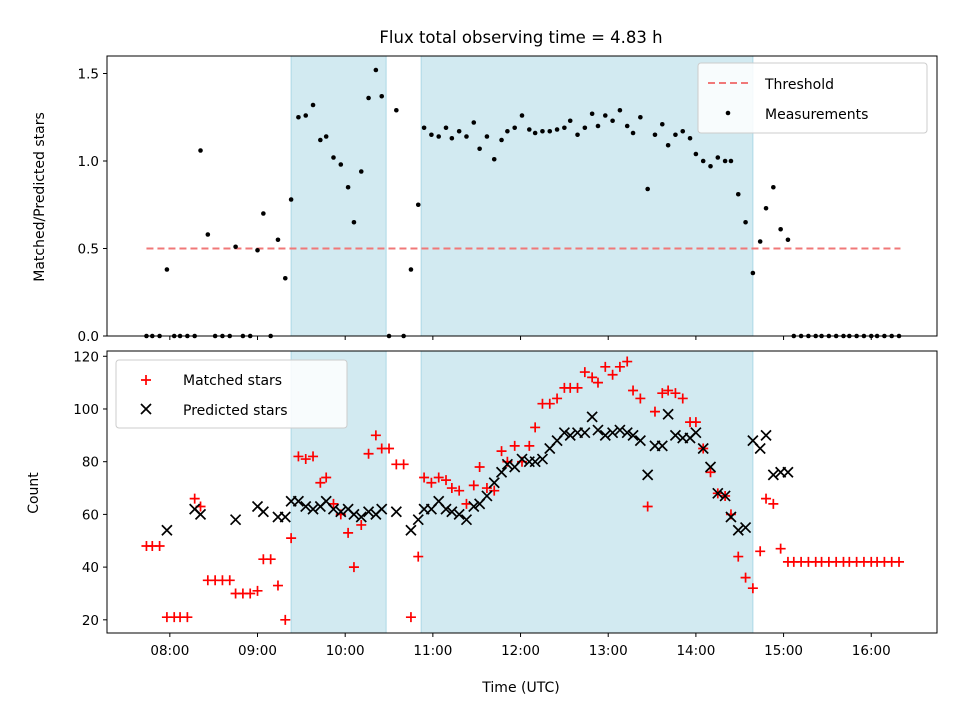 The height and width of the screenshot is (720, 960). Describe the element at coordinates (520, 37) in the screenshot. I see `chart-title: Flux total observing time = 4.83 h` at that location.